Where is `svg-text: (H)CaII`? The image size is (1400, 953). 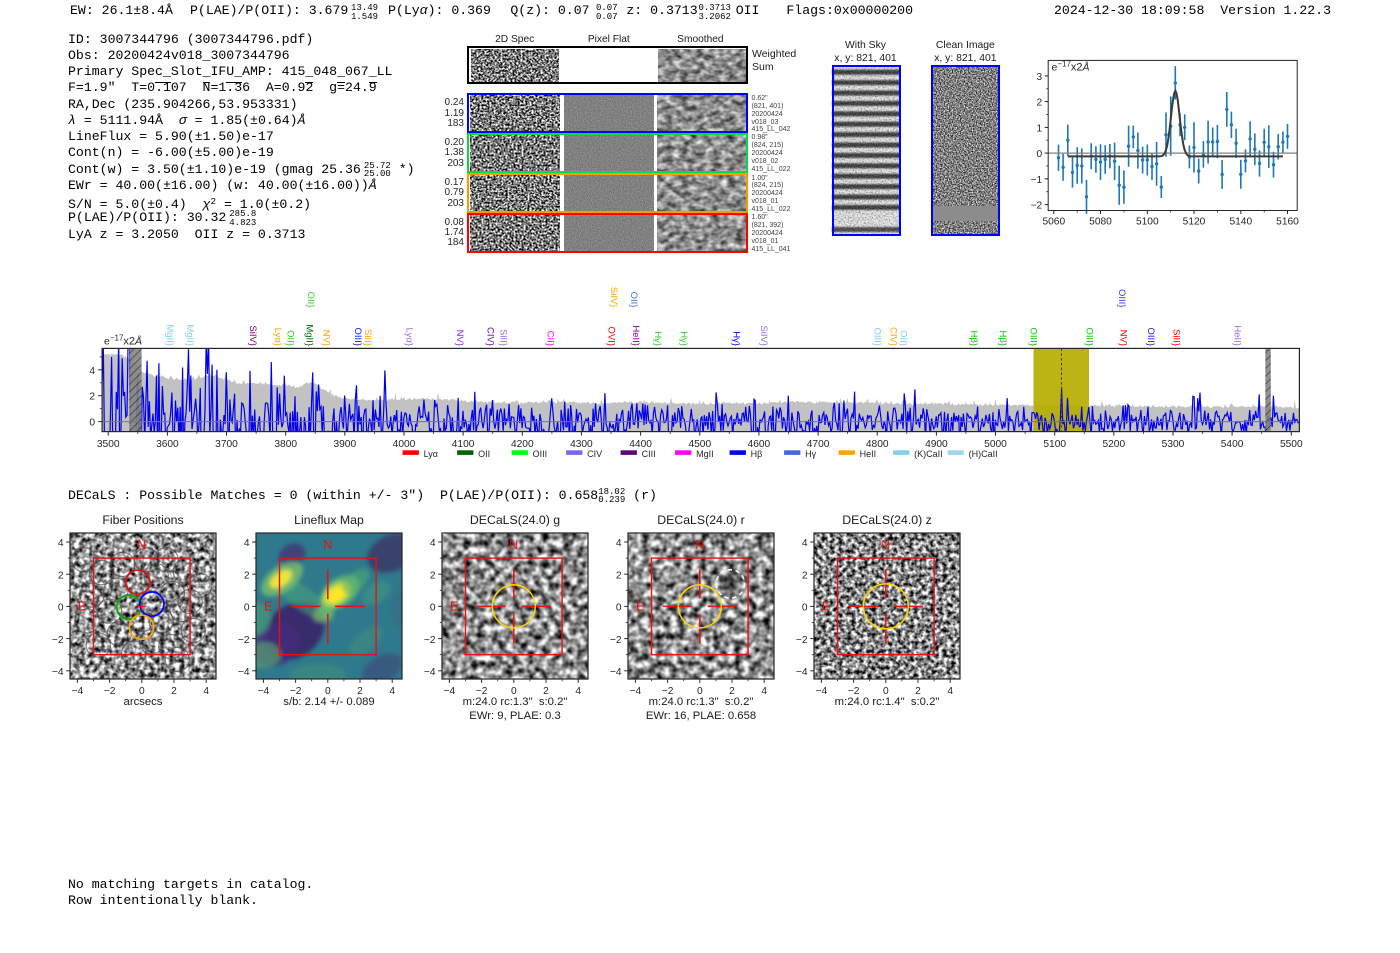
svg-text: (H)CaII is located at coordinates (983, 454).